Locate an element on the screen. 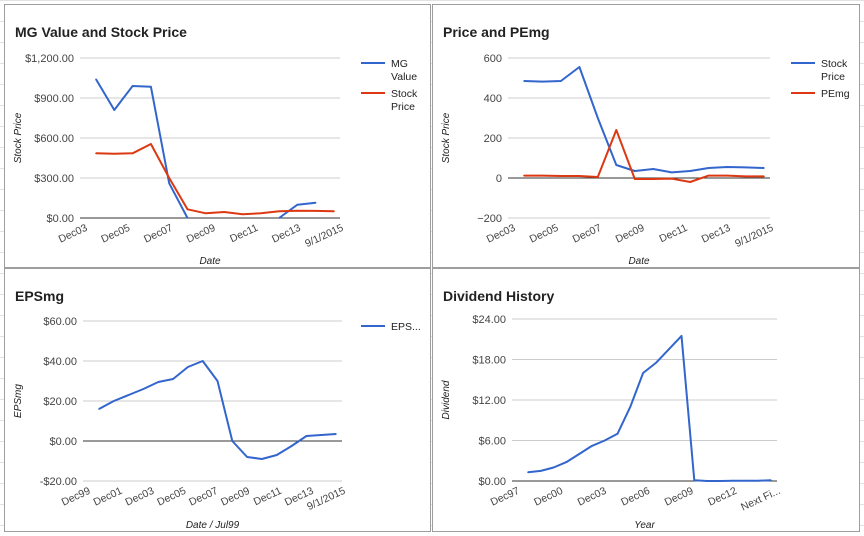 The height and width of the screenshot is (536, 864). y-tick-label: $6.00 is located at coordinates (492, 442).